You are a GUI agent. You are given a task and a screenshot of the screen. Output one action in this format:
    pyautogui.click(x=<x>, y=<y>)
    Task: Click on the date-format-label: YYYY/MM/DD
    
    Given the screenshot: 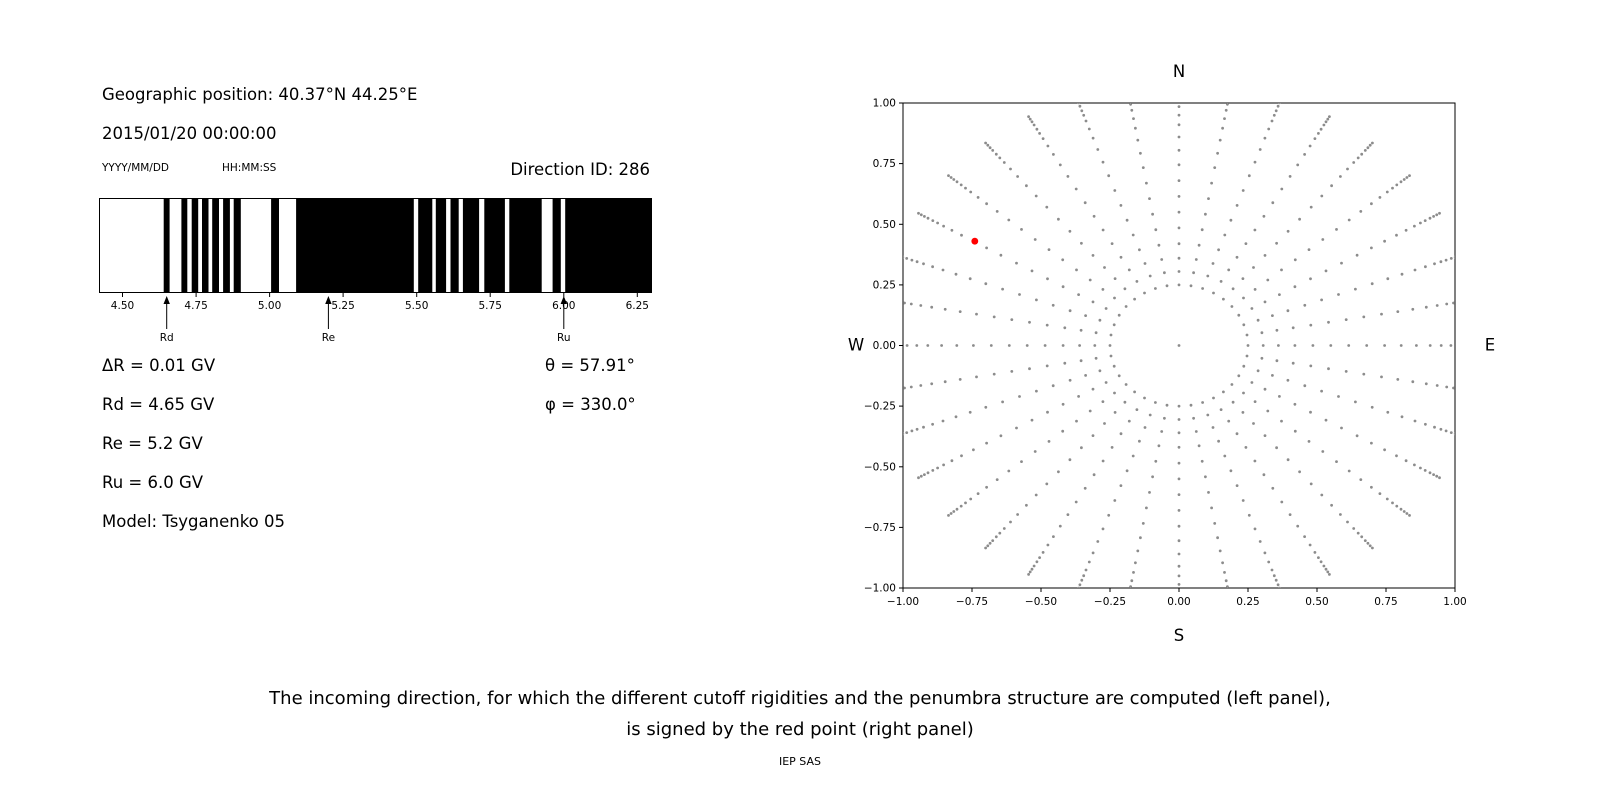 What is the action you would take?
    pyautogui.click(x=136, y=168)
    